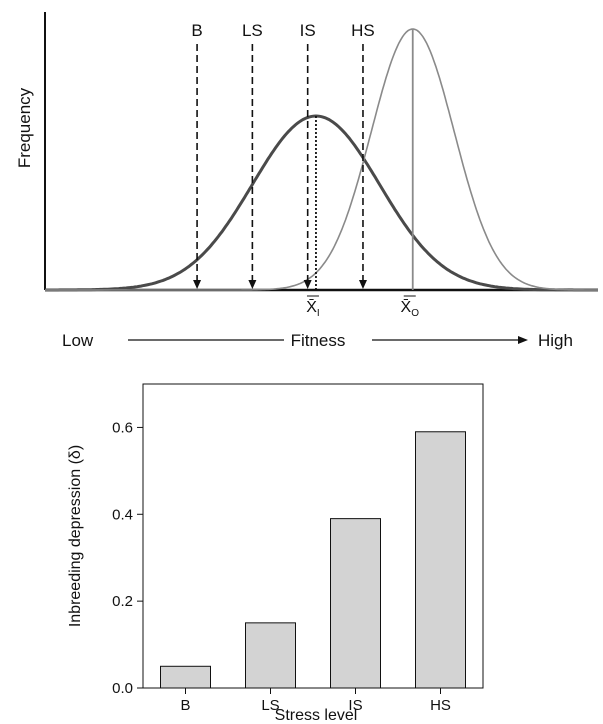 The width and height of the screenshot is (603, 724). What do you see at coordinates (440, 560) in the screenshot?
I see `bar-hs` at bounding box center [440, 560].